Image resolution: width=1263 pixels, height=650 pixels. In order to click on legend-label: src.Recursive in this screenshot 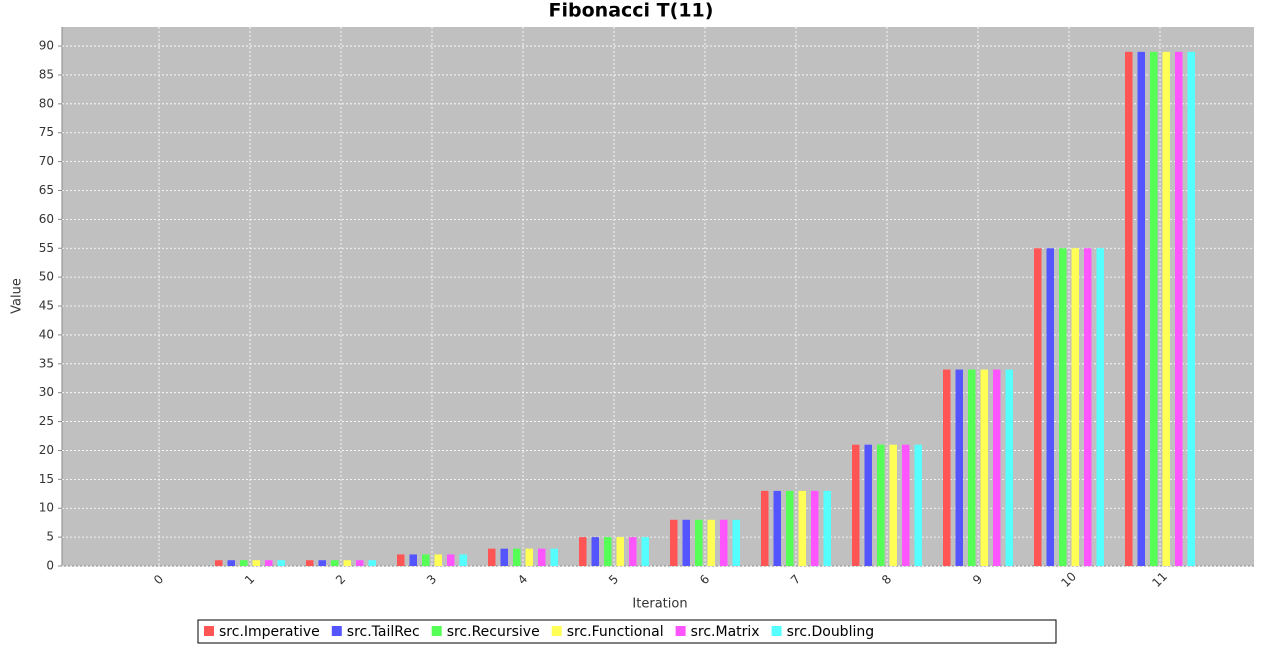, I will do `click(493, 632)`.